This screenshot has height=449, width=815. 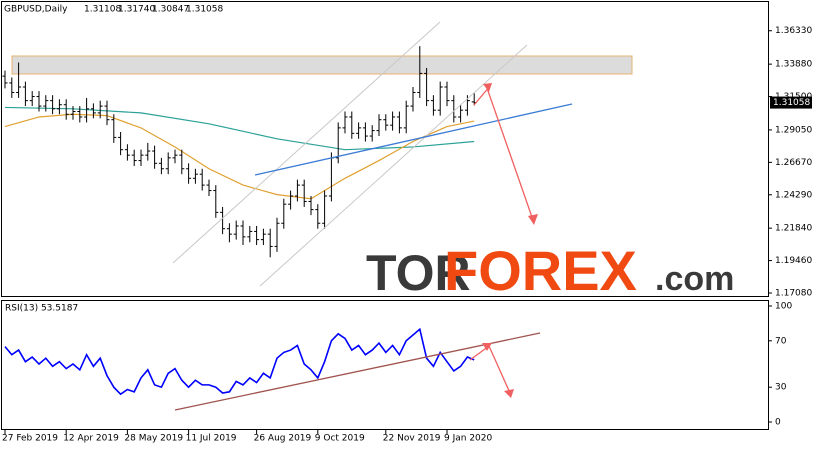 What do you see at coordinates (781, 388) in the screenshot?
I see `y-tick-label: 30` at bounding box center [781, 388].